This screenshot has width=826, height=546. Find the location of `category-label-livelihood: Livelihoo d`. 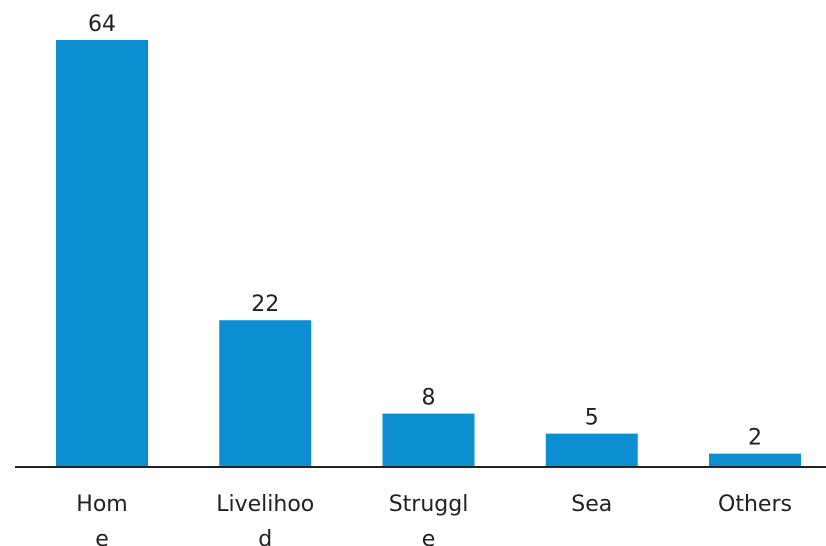

category-label-livelihood: Livelihoo d is located at coordinates (265, 519).